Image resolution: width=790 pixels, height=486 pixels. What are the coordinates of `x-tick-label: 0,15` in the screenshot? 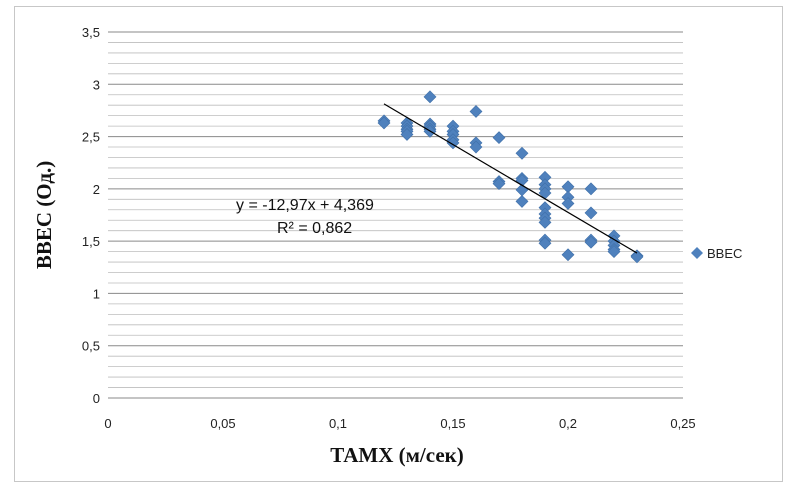 It's located at (452, 423).